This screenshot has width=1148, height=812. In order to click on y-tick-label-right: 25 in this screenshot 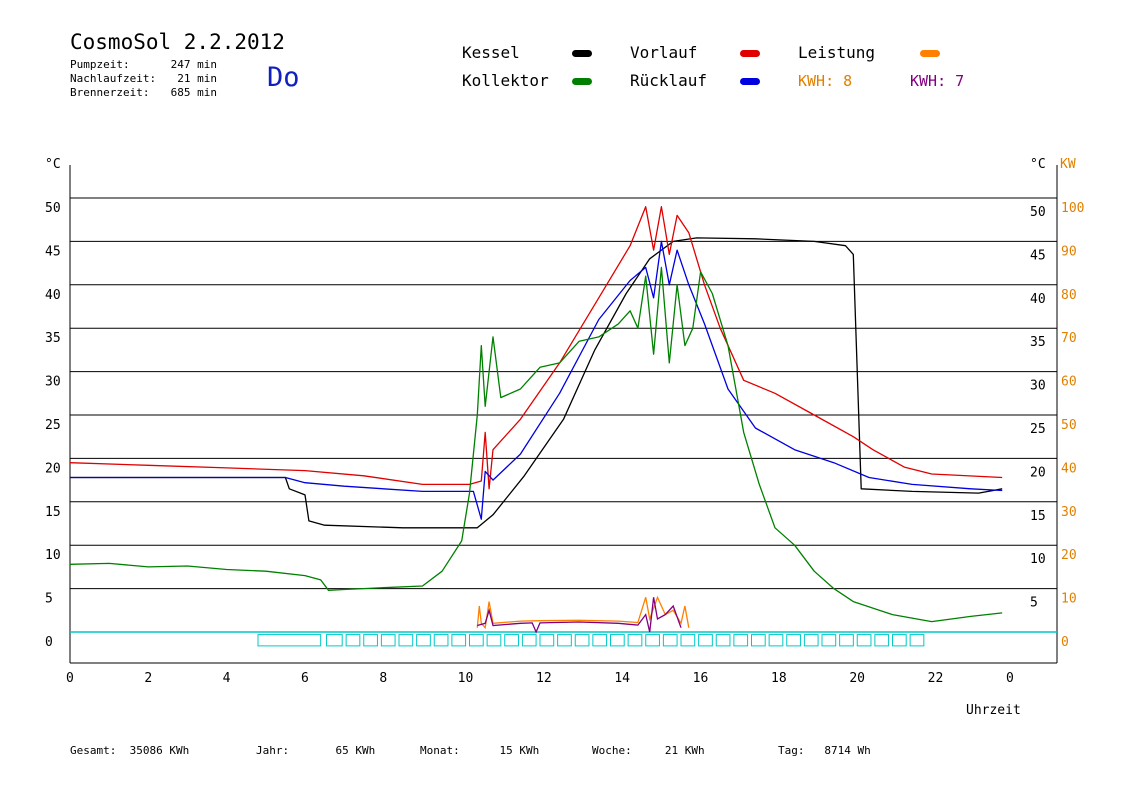, I will do `click(1038, 429)`.